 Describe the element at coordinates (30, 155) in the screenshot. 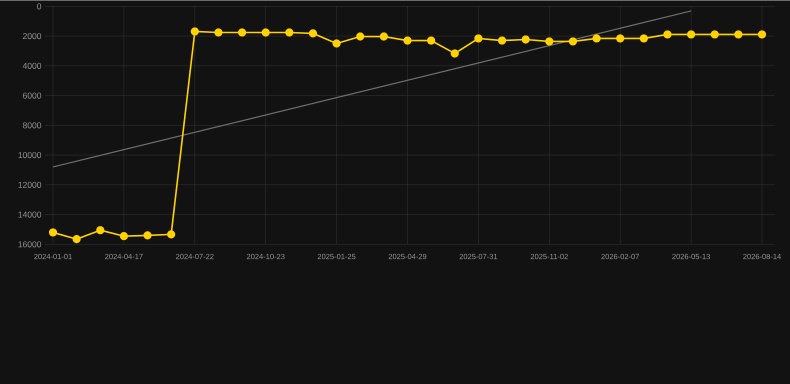

I see `y-tick-label: 10000` at that location.